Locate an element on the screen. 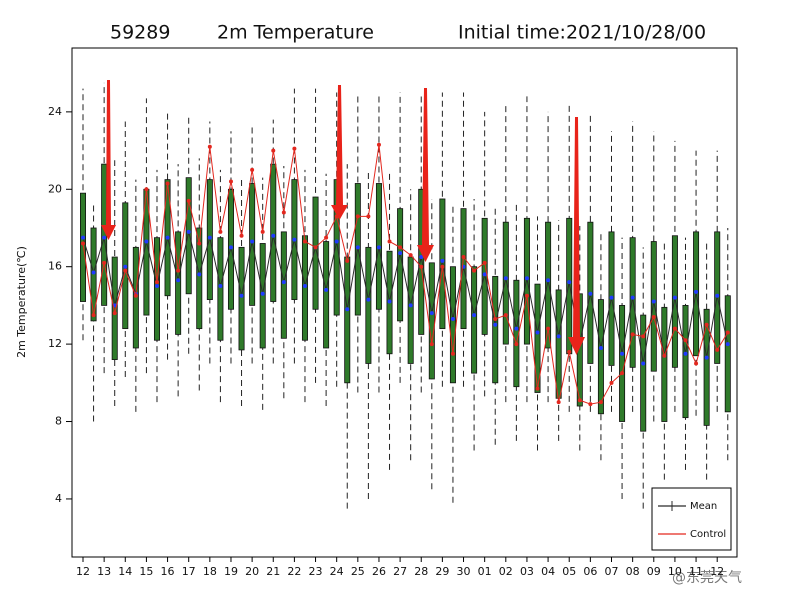 Image resolution: width=800 pixels, height=600 pixels. chart-title: 2m Temperature is located at coordinates (295, 33).